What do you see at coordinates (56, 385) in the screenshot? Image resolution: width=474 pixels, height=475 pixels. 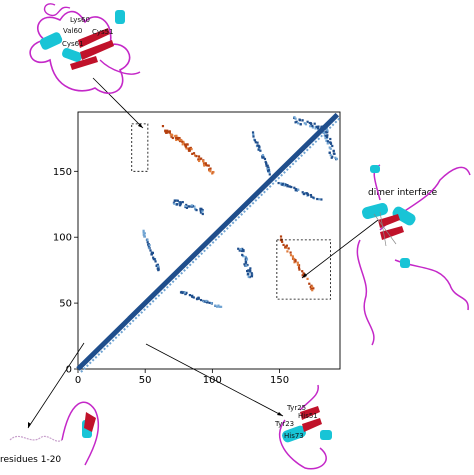 I see `arrow-residues` at bounding box center [56, 385].